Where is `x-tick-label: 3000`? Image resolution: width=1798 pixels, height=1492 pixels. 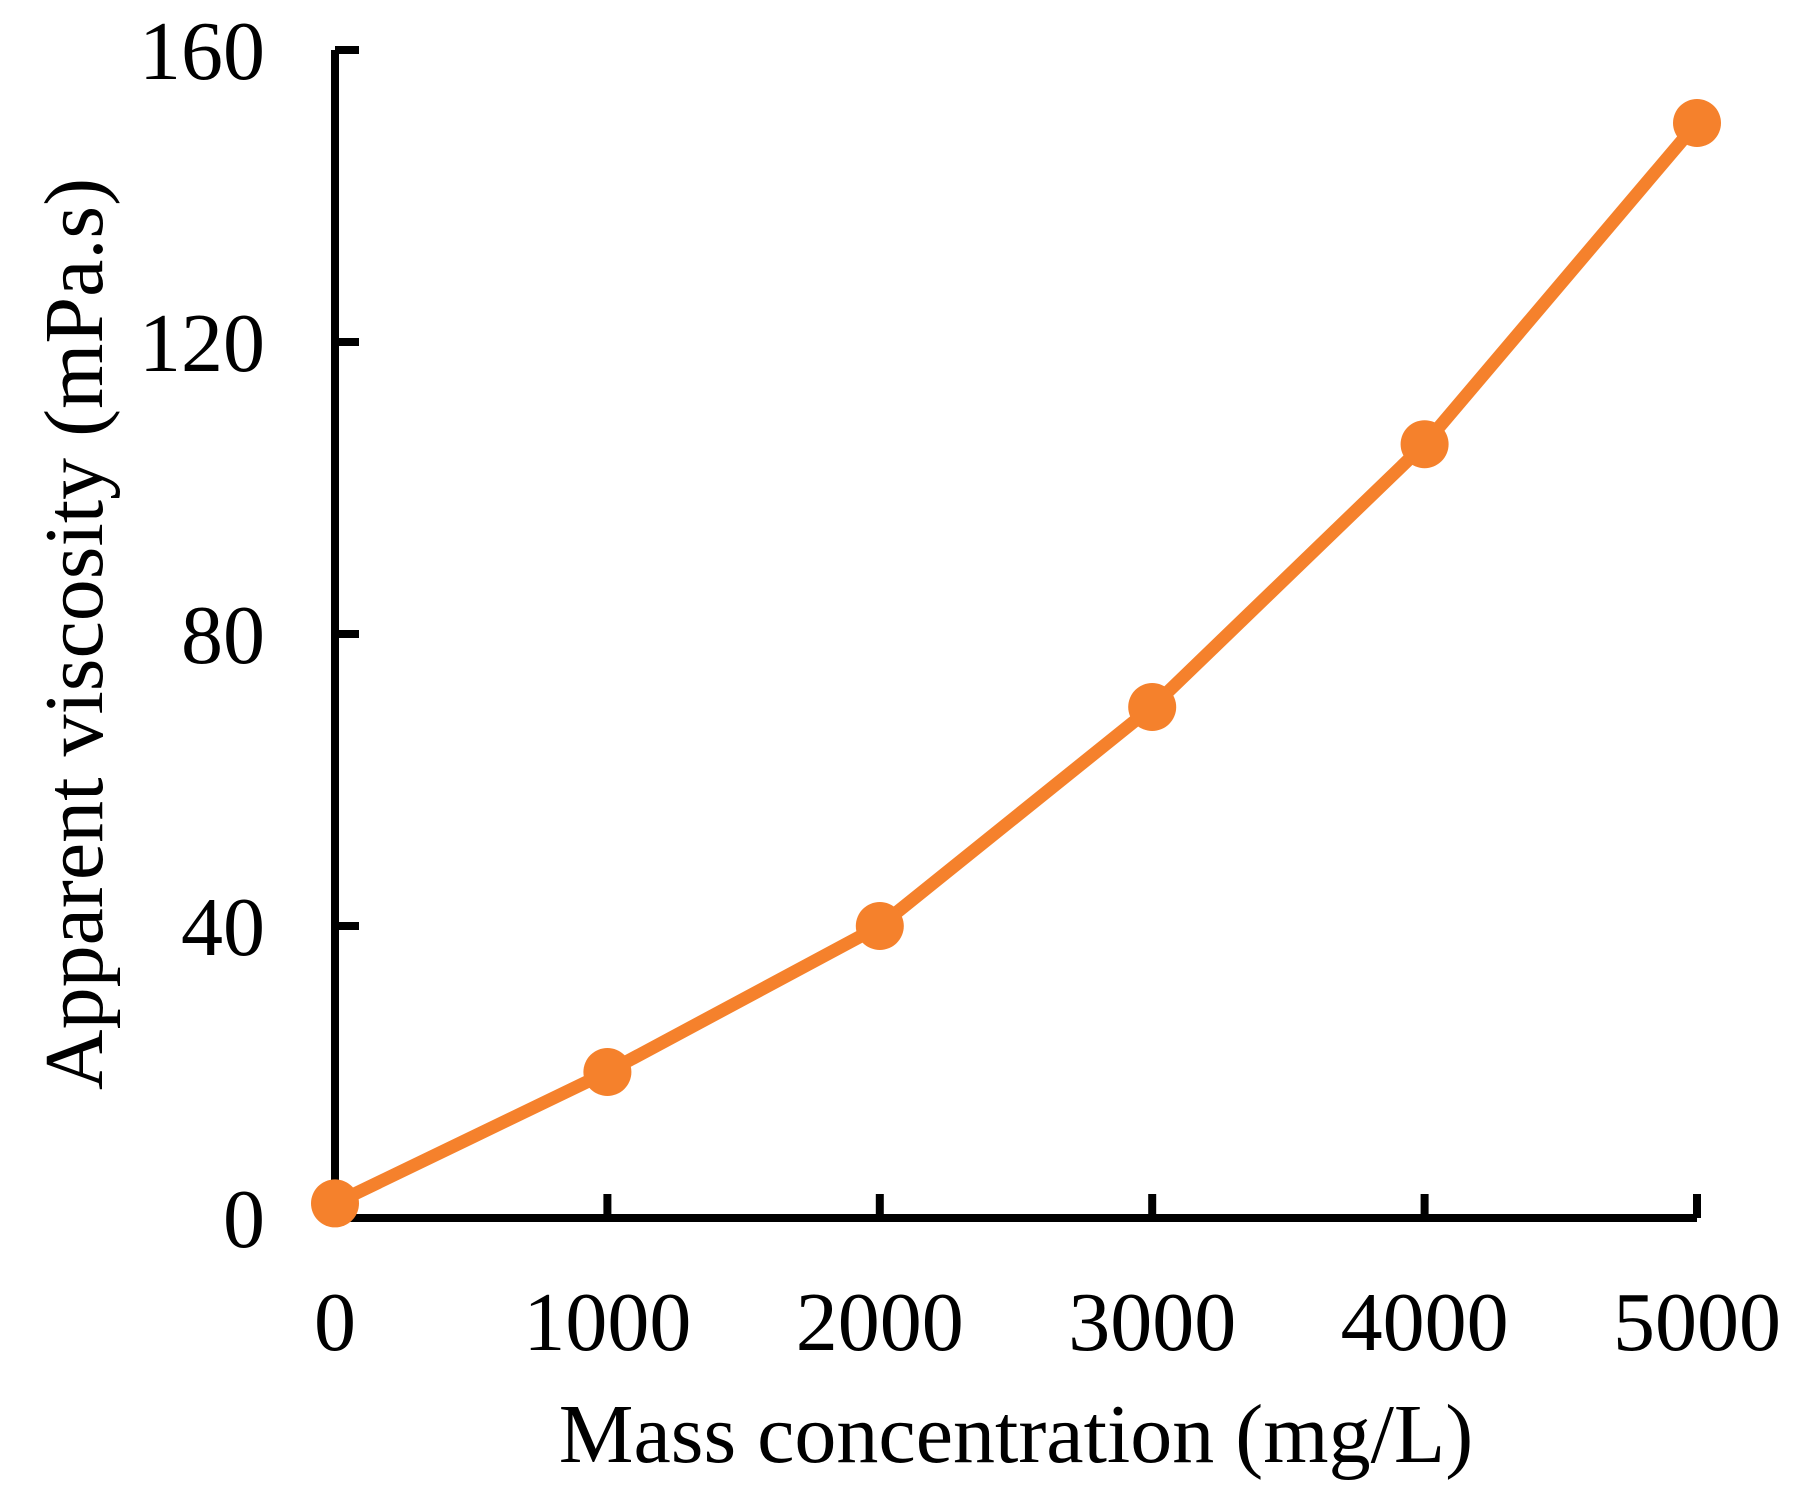 x-tick-label: 3000 is located at coordinates (1152, 1322).